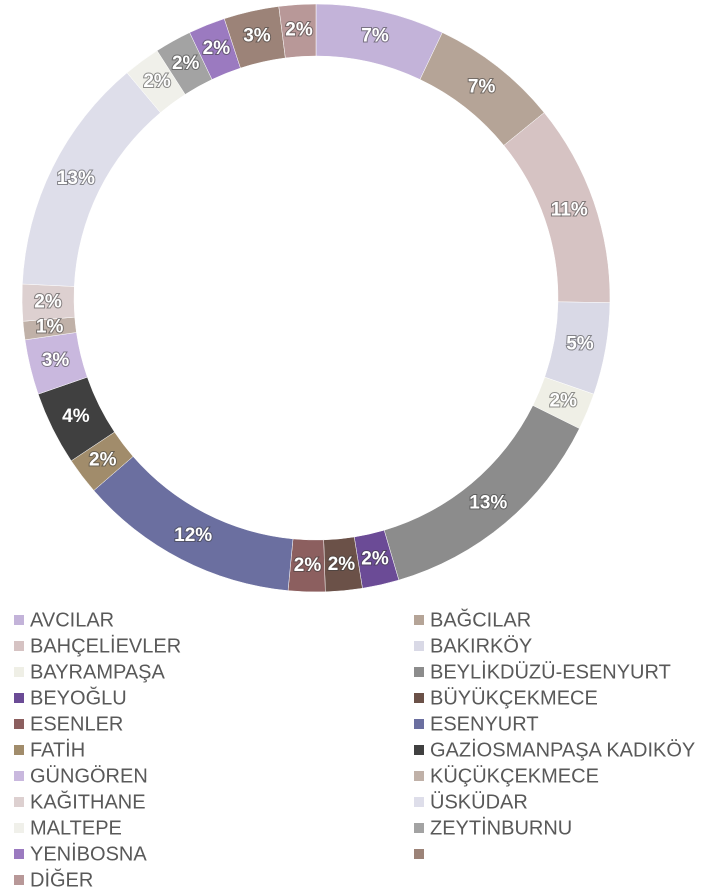 This screenshot has width=724, height=895. What do you see at coordinates (105, 645) in the screenshot?
I see `legend-label: BAHÇELİEVLER` at bounding box center [105, 645].